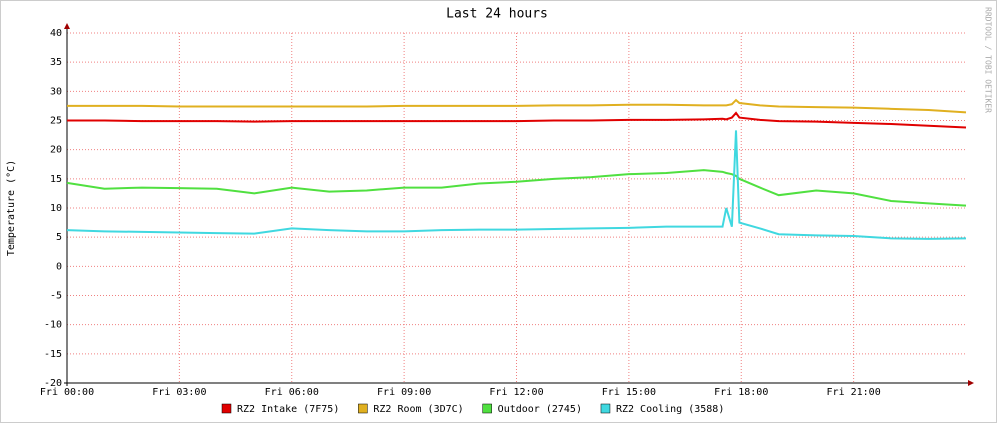 The height and width of the screenshot is (423, 997). I want to click on x-tick-label: Fri 09:00, so click(404, 392).